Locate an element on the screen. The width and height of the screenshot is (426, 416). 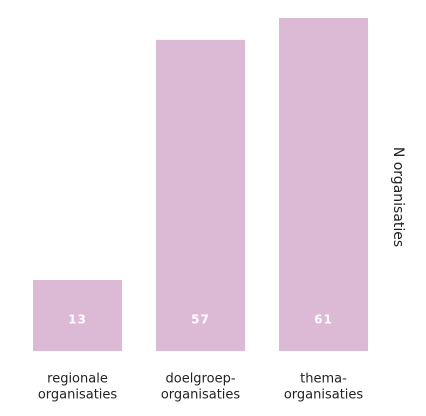
x-tick-label: thema- is located at coordinates (323, 379).